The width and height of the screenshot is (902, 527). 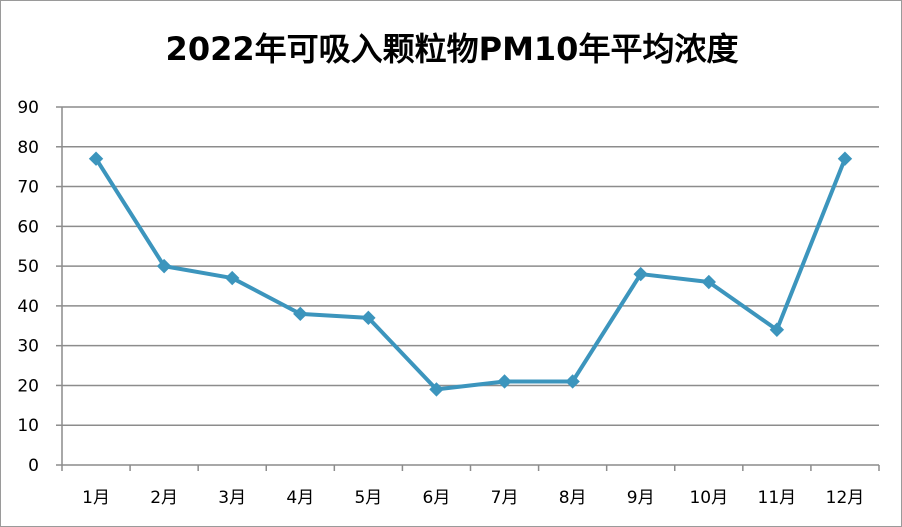 What do you see at coordinates (845, 498) in the screenshot?
I see `x-tick-label: 12月` at bounding box center [845, 498].